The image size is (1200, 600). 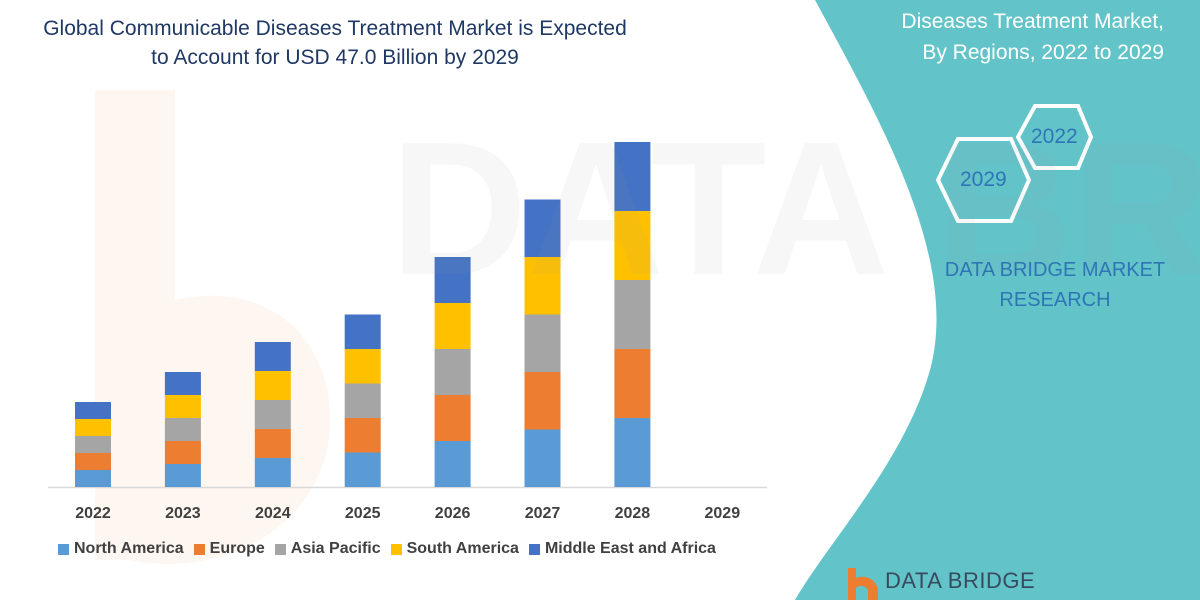 I want to click on bar-segment-2022-south-america, so click(x=93, y=427).